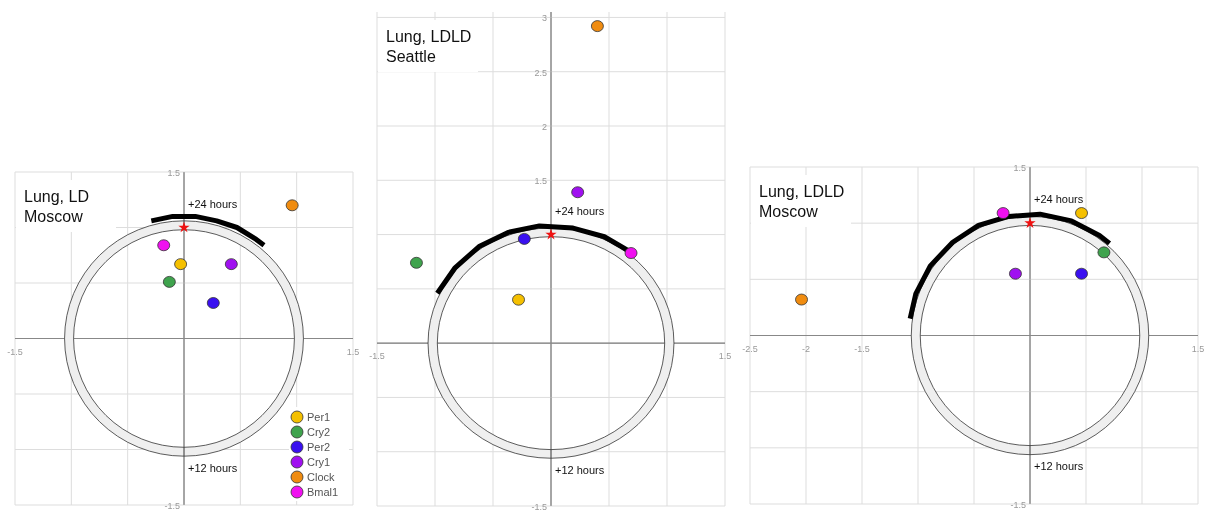  What do you see at coordinates (56, 196) in the screenshot?
I see `text: Lung, LD` at bounding box center [56, 196].